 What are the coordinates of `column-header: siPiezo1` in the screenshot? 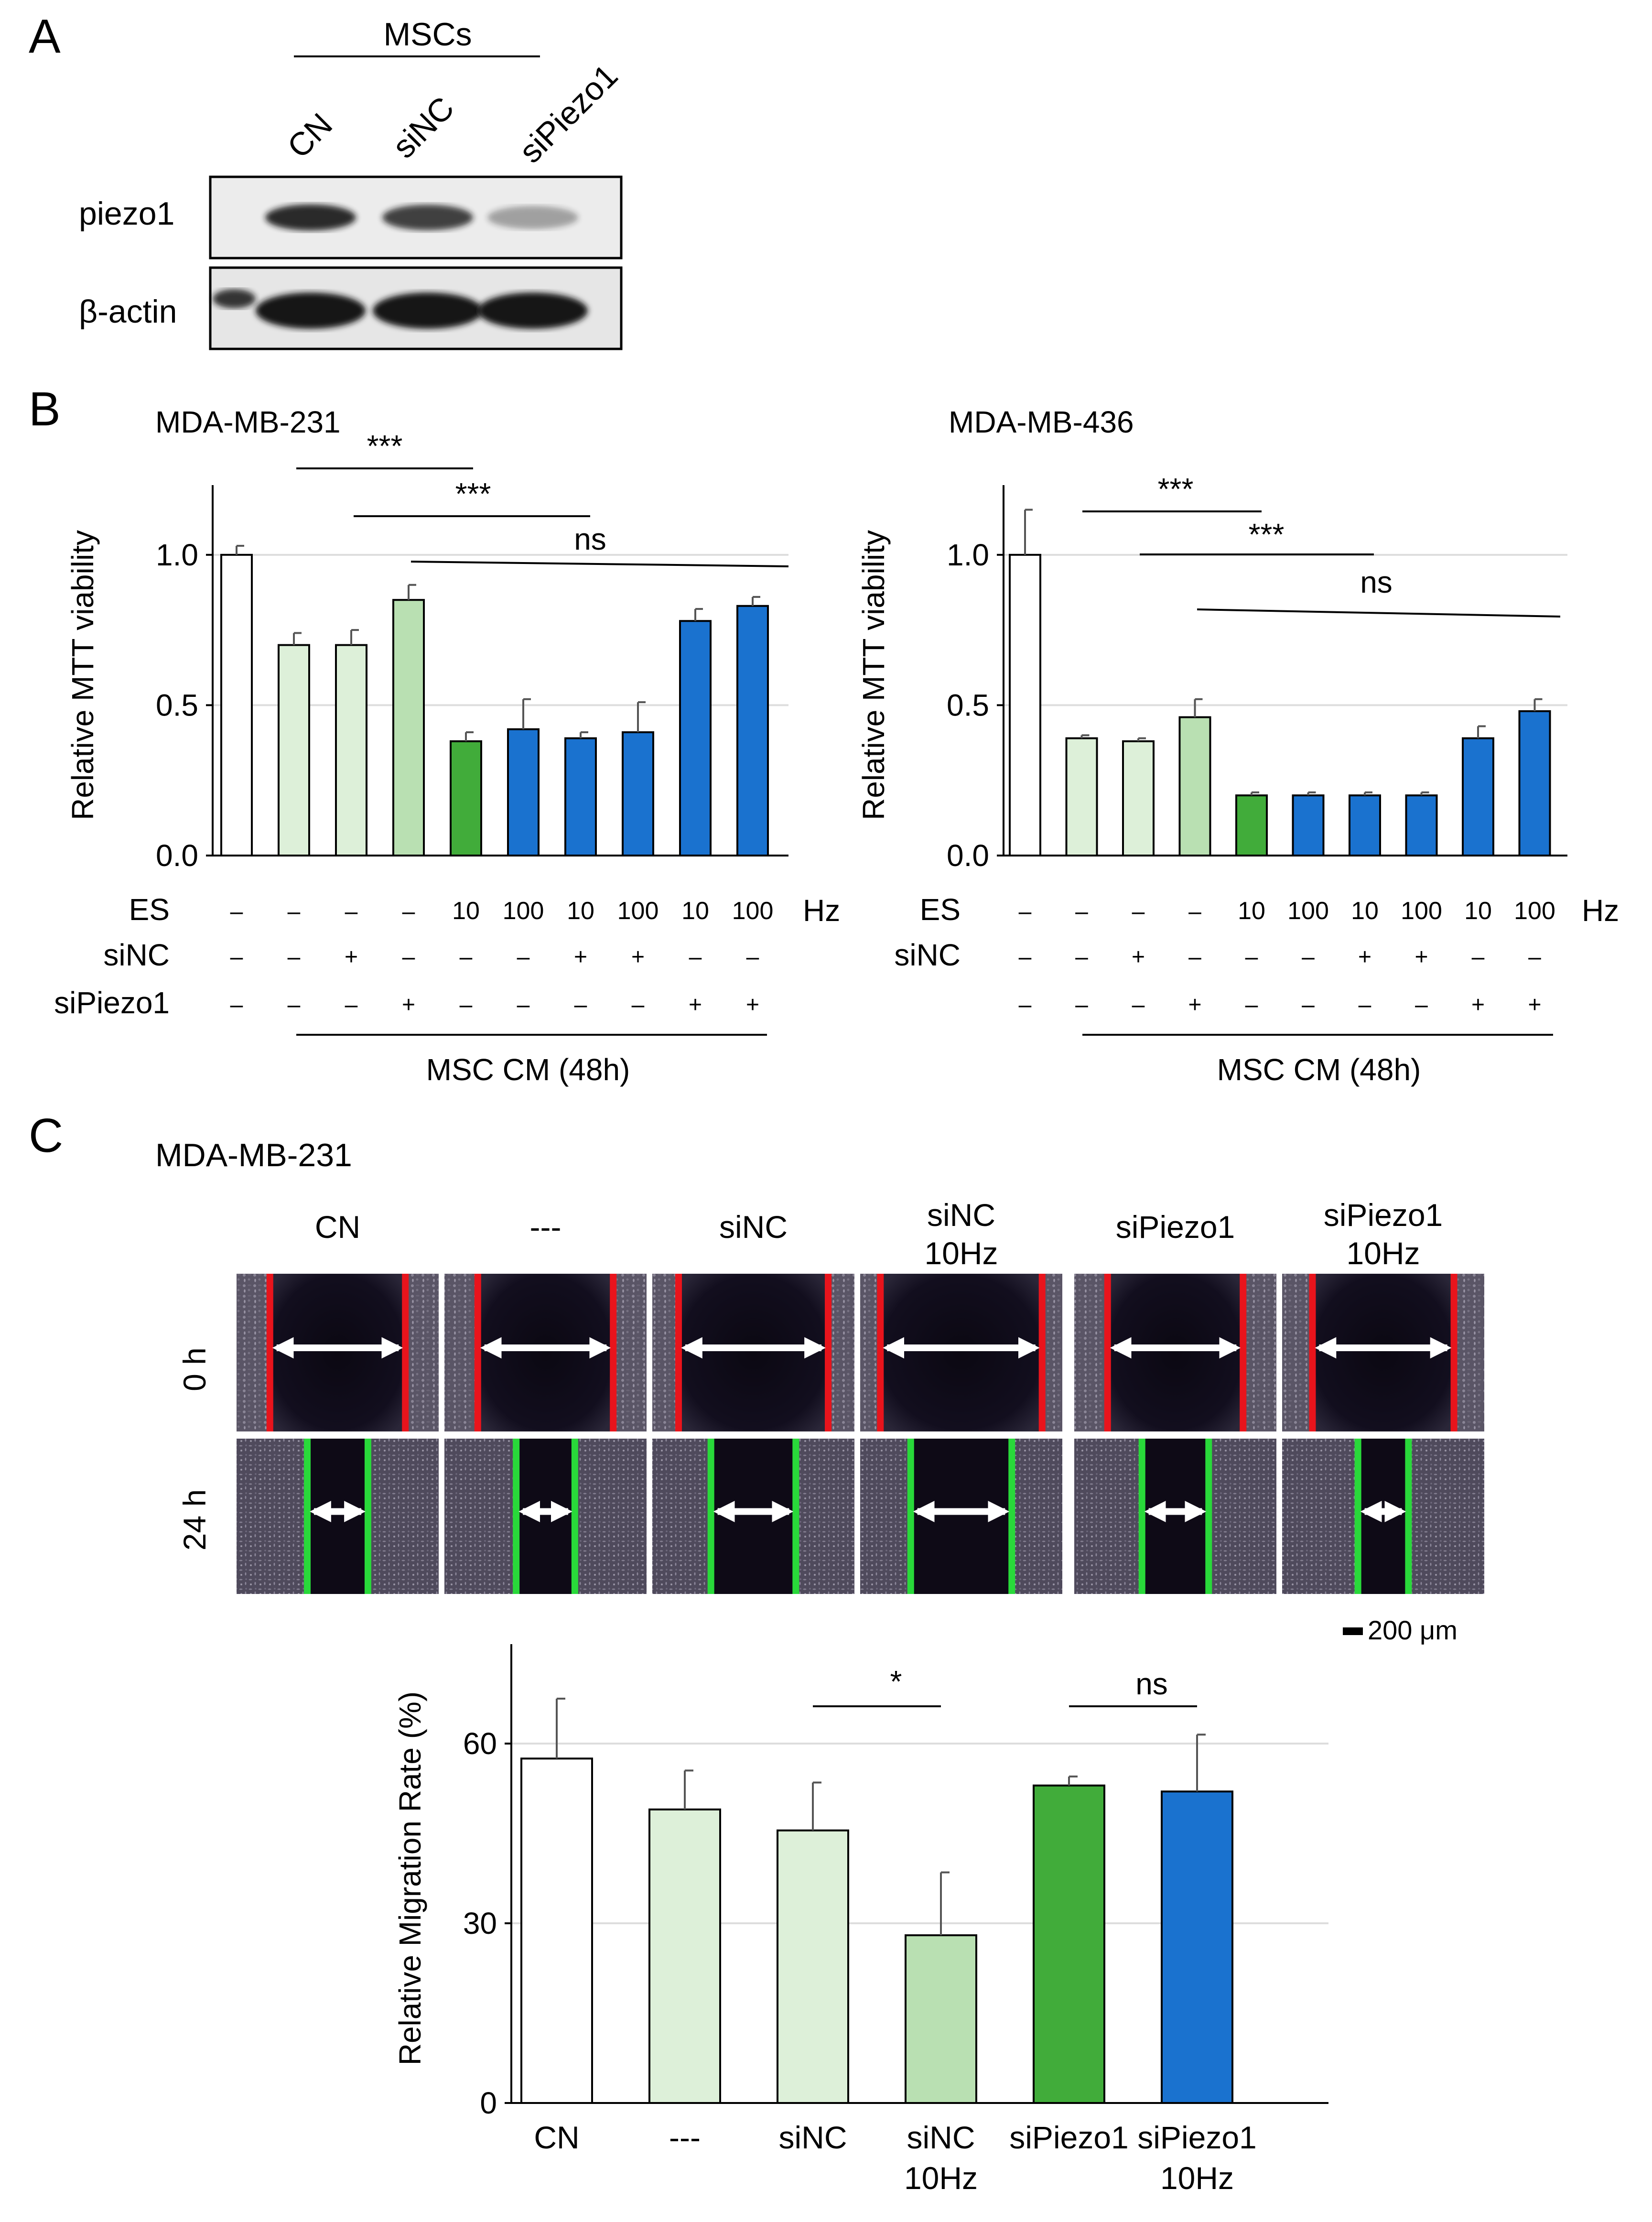 It's located at (1383, 1215).